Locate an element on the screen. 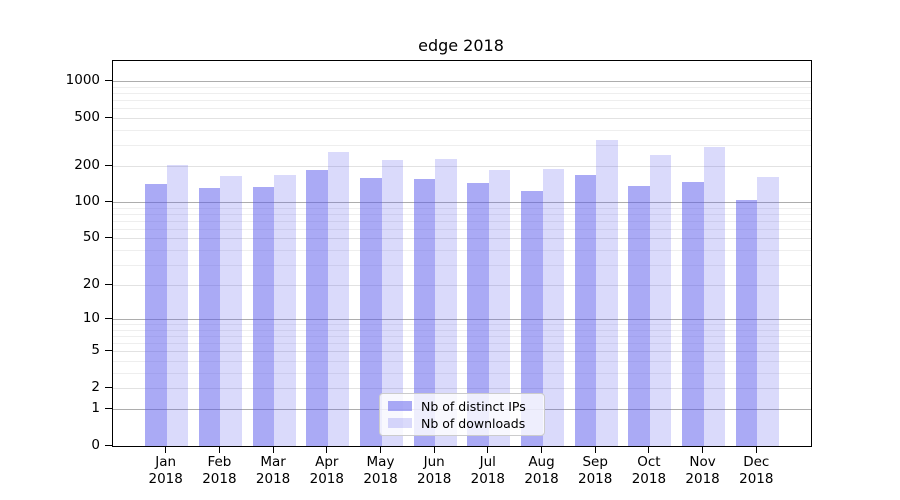  x-tick-label-dec: Dec 2018 is located at coordinates (756, 470).